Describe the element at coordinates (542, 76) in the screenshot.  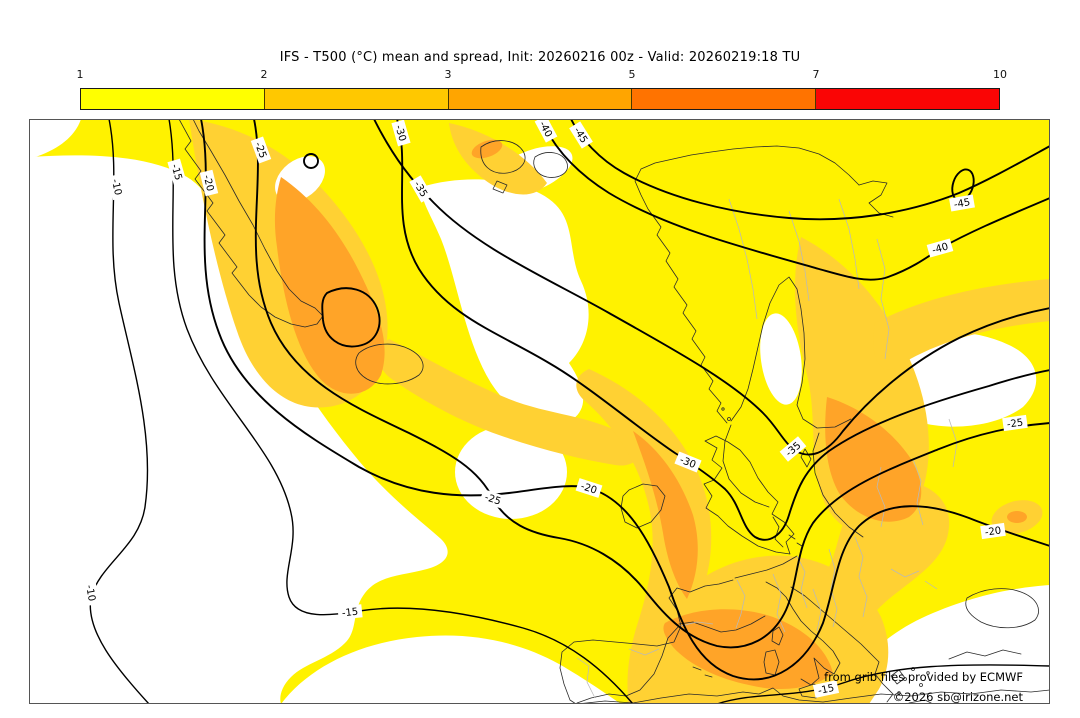
I see `colorbar-ticks: 1 2 3 5 7 10` at that location.